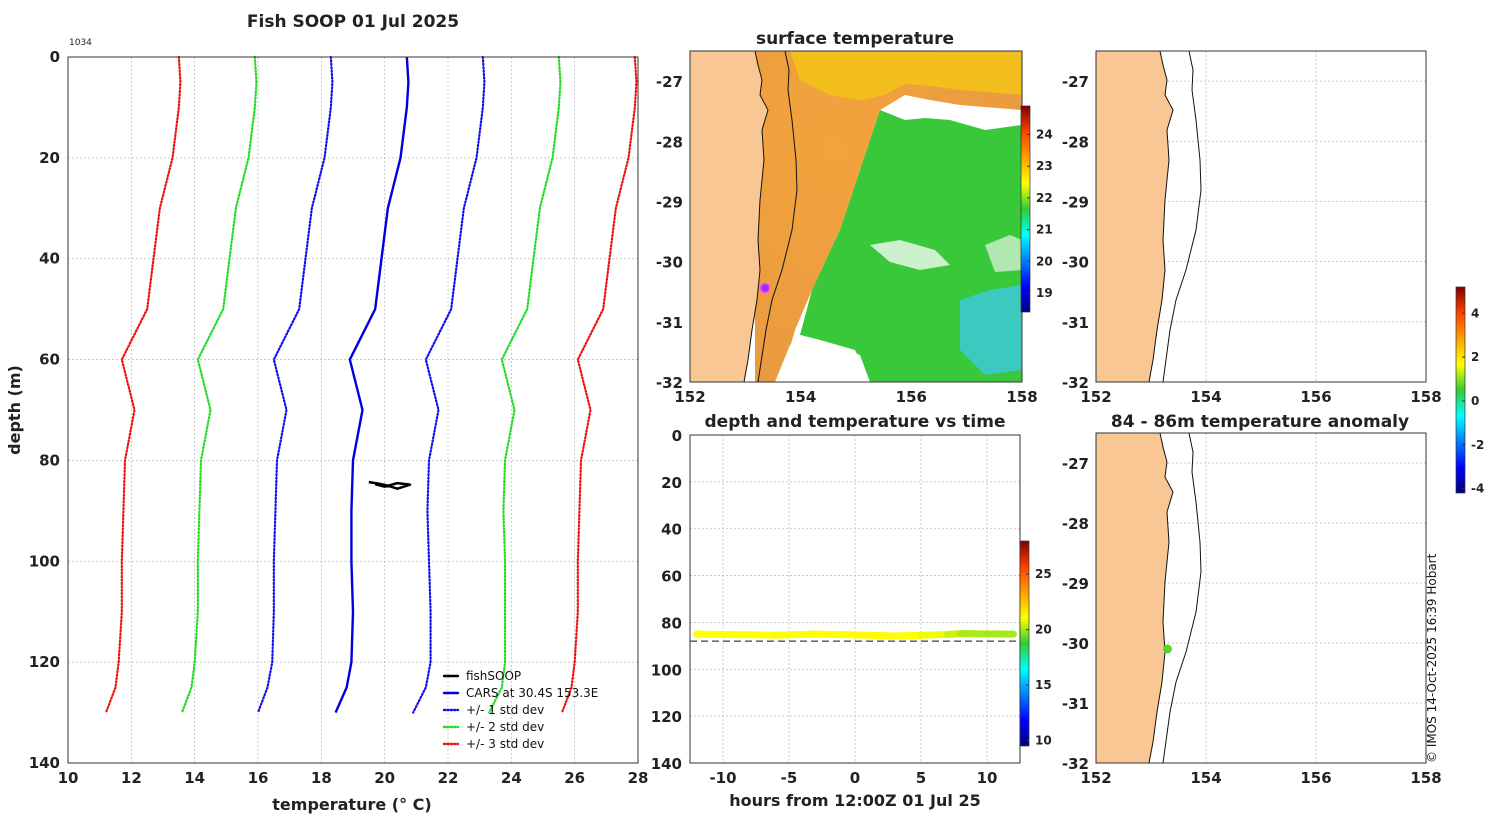 The height and width of the screenshot is (820, 1500). What do you see at coordinates (44, 662) in the screenshot?
I see `profile-ytick-label: 120` at bounding box center [44, 662].